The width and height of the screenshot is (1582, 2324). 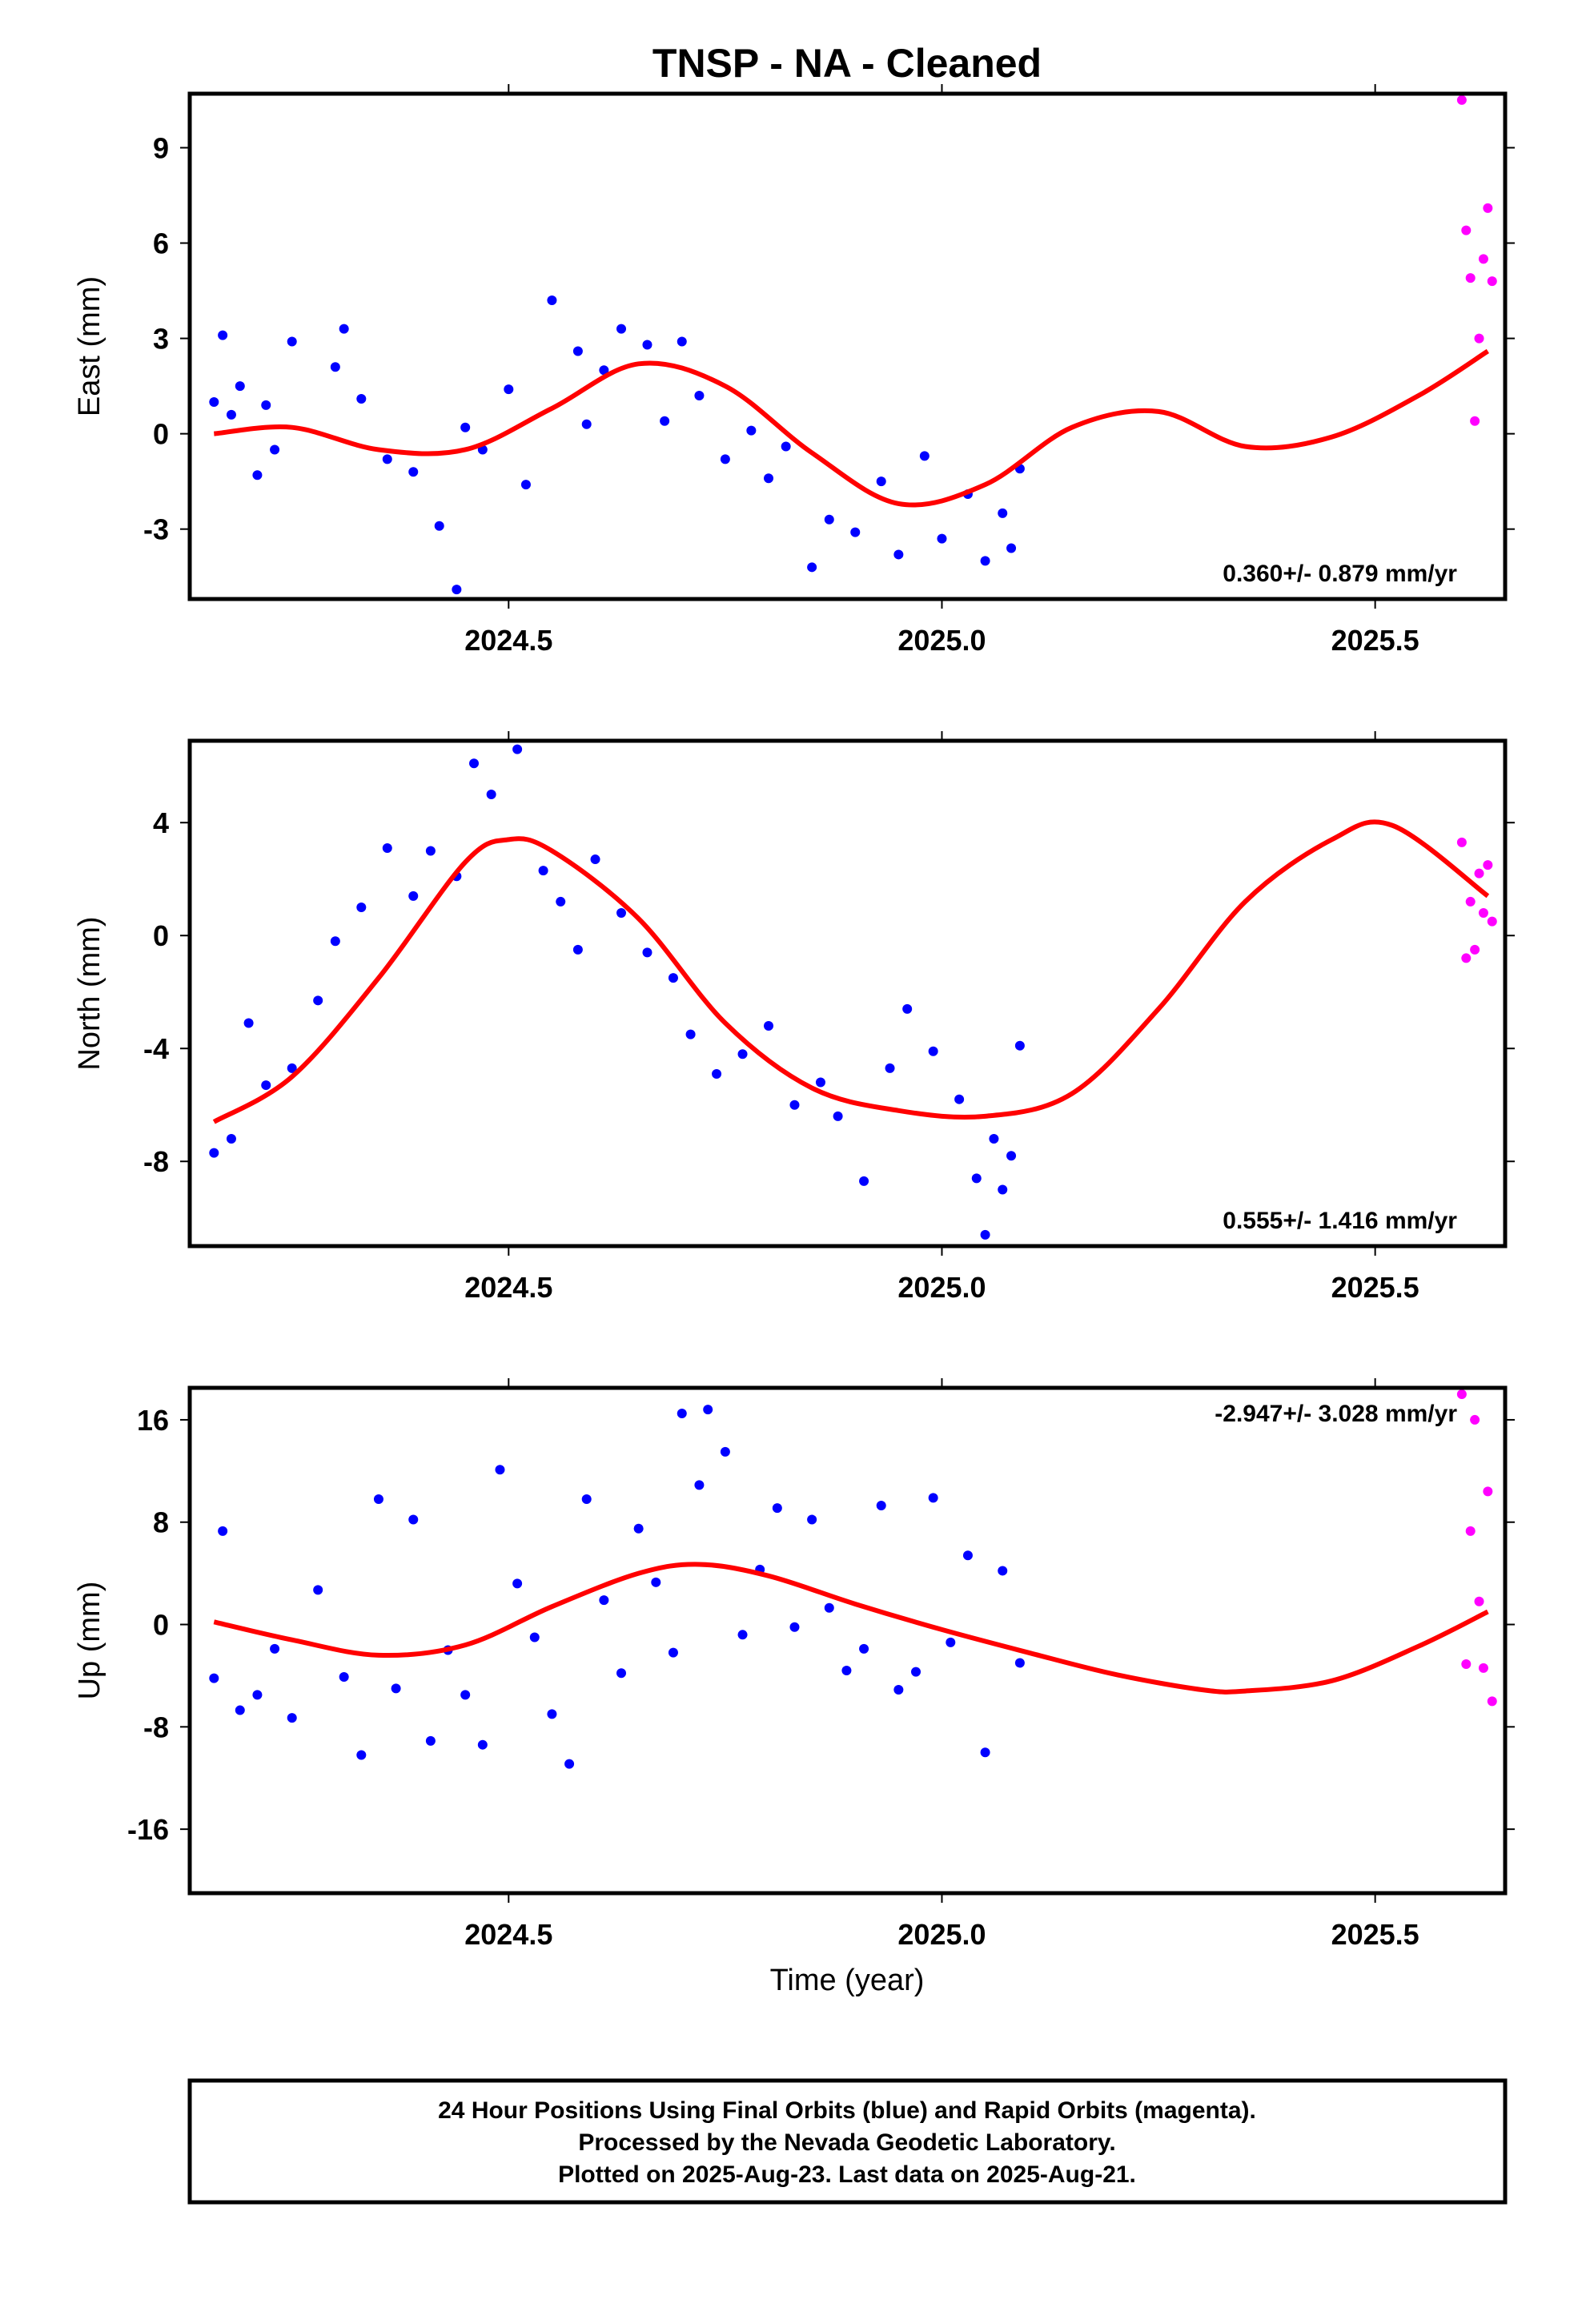 What do you see at coordinates (161, 1522) in the screenshot?
I see `y-tick-label: 8` at bounding box center [161, 1522].